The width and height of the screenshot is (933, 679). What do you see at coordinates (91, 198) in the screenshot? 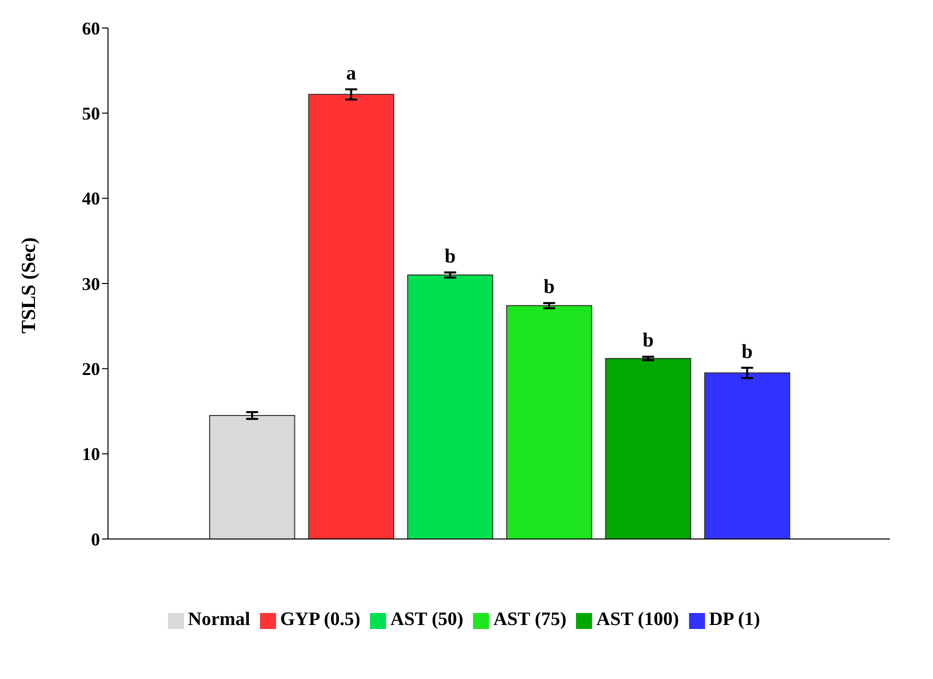
I see `y-tick-label: 40` at bounding box center [91, 198].